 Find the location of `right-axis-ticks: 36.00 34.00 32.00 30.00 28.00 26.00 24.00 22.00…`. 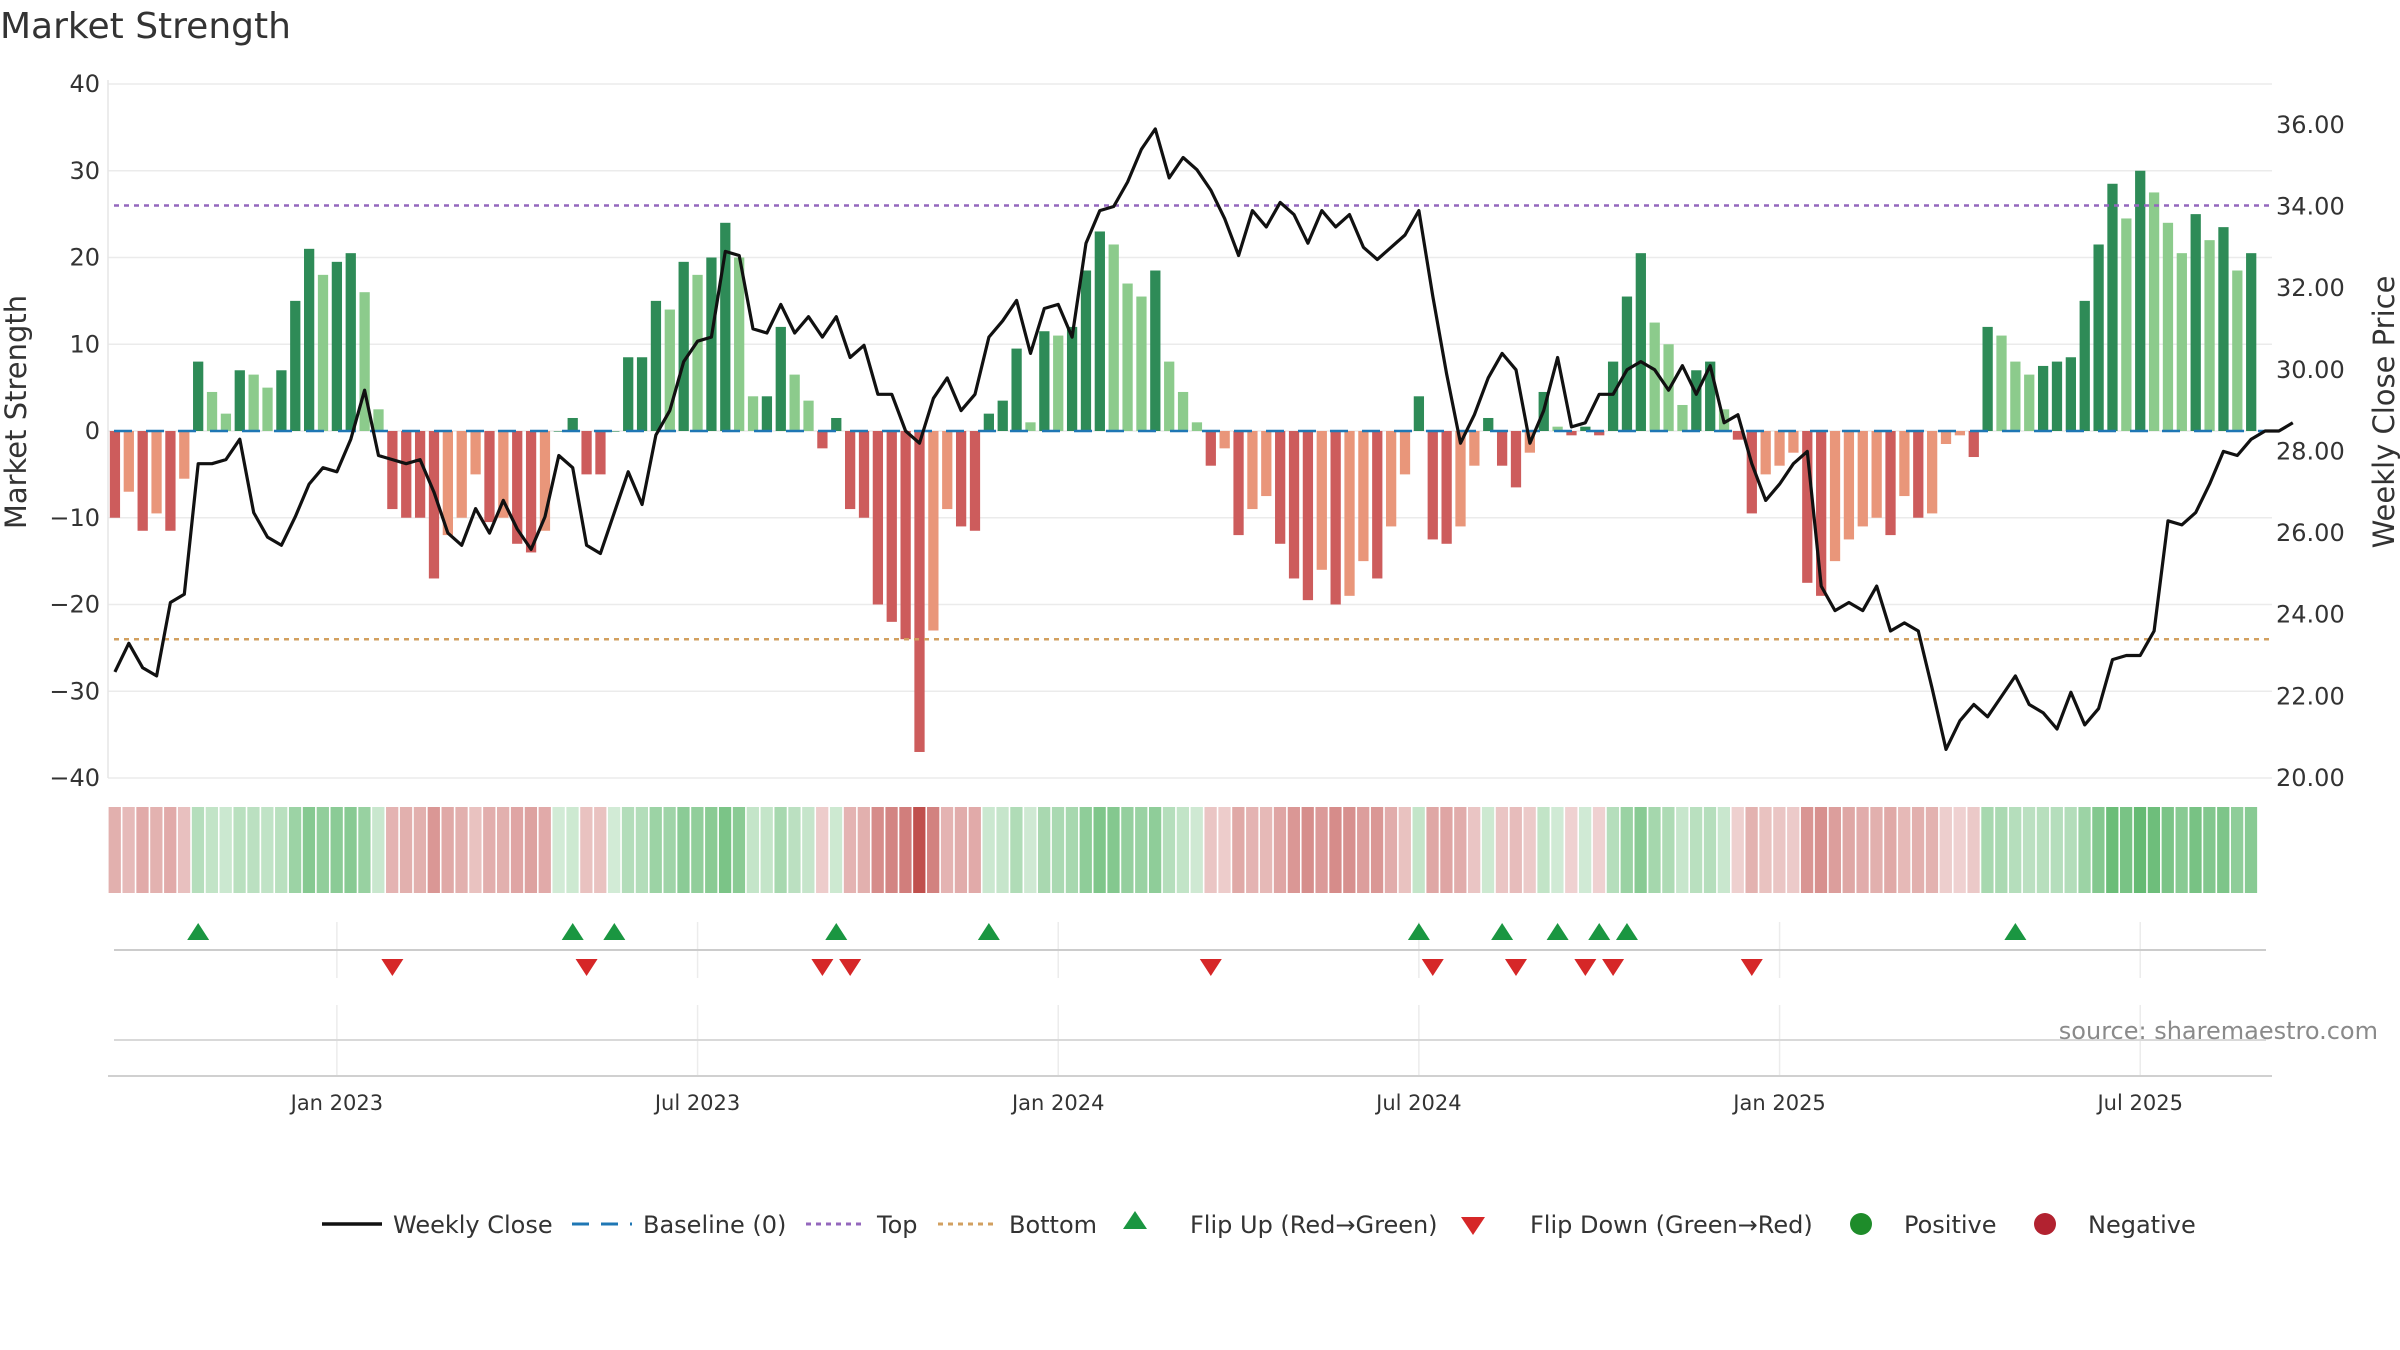

right-axis-ticks: 36.00 34.00 32.00 30.00 28.00 26.00 24.00 22.00… is located at coordinates (2310, 451).